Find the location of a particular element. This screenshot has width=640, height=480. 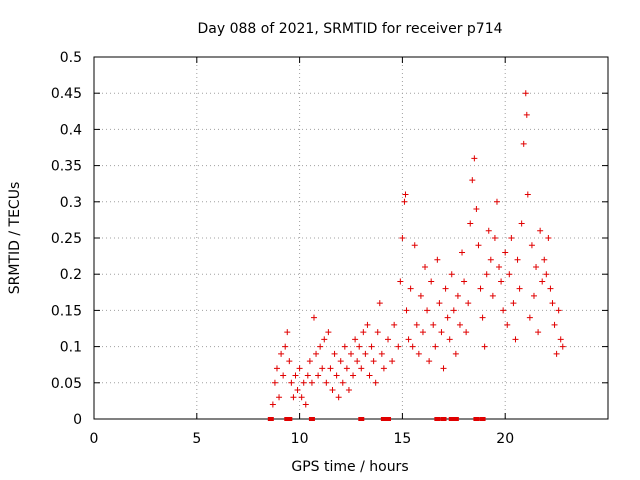

y-tick-label: 0.05 is located at coordinates (66, 384).